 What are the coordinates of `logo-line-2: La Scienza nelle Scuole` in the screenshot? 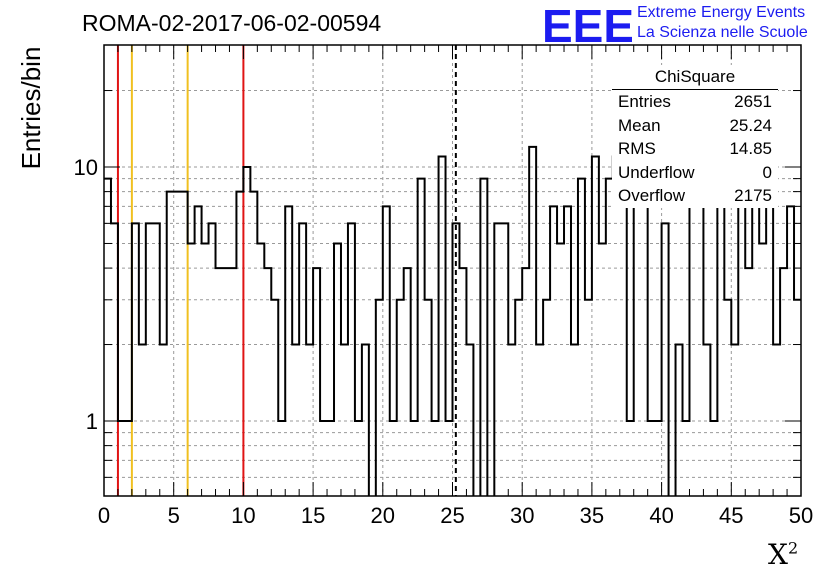 It's located at (722, 32).